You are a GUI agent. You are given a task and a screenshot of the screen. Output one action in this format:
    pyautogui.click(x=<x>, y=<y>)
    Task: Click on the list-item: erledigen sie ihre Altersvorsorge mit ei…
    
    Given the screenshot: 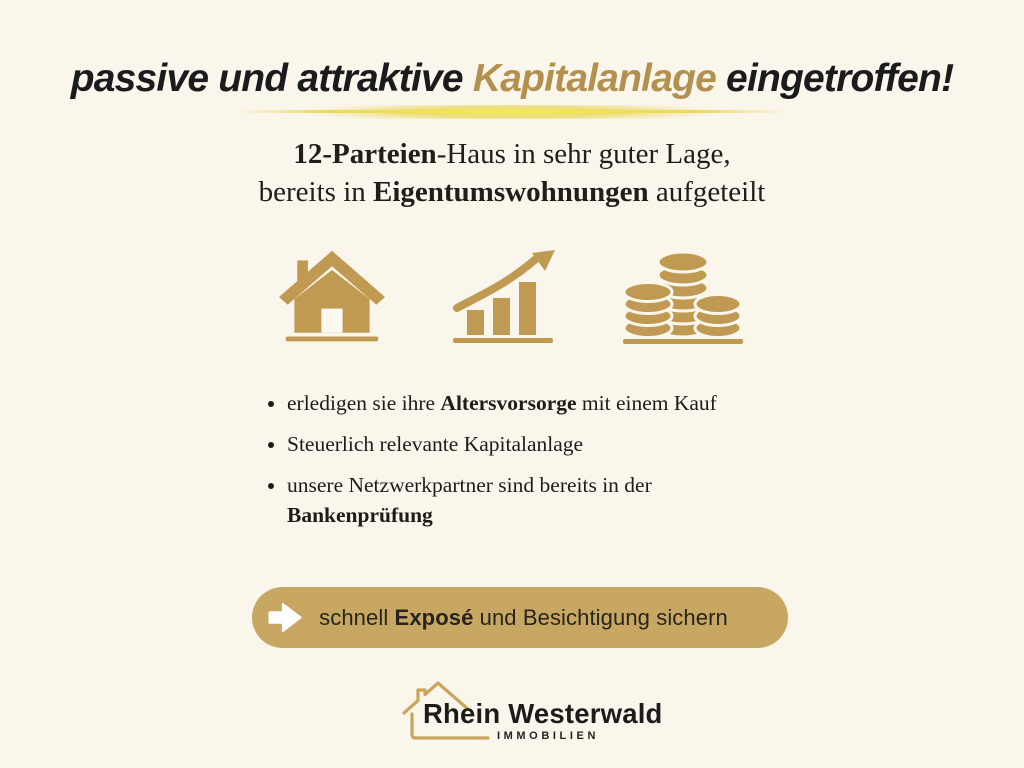 What is the action you would take?
    pyautogui.click(x=537, y=403)
    